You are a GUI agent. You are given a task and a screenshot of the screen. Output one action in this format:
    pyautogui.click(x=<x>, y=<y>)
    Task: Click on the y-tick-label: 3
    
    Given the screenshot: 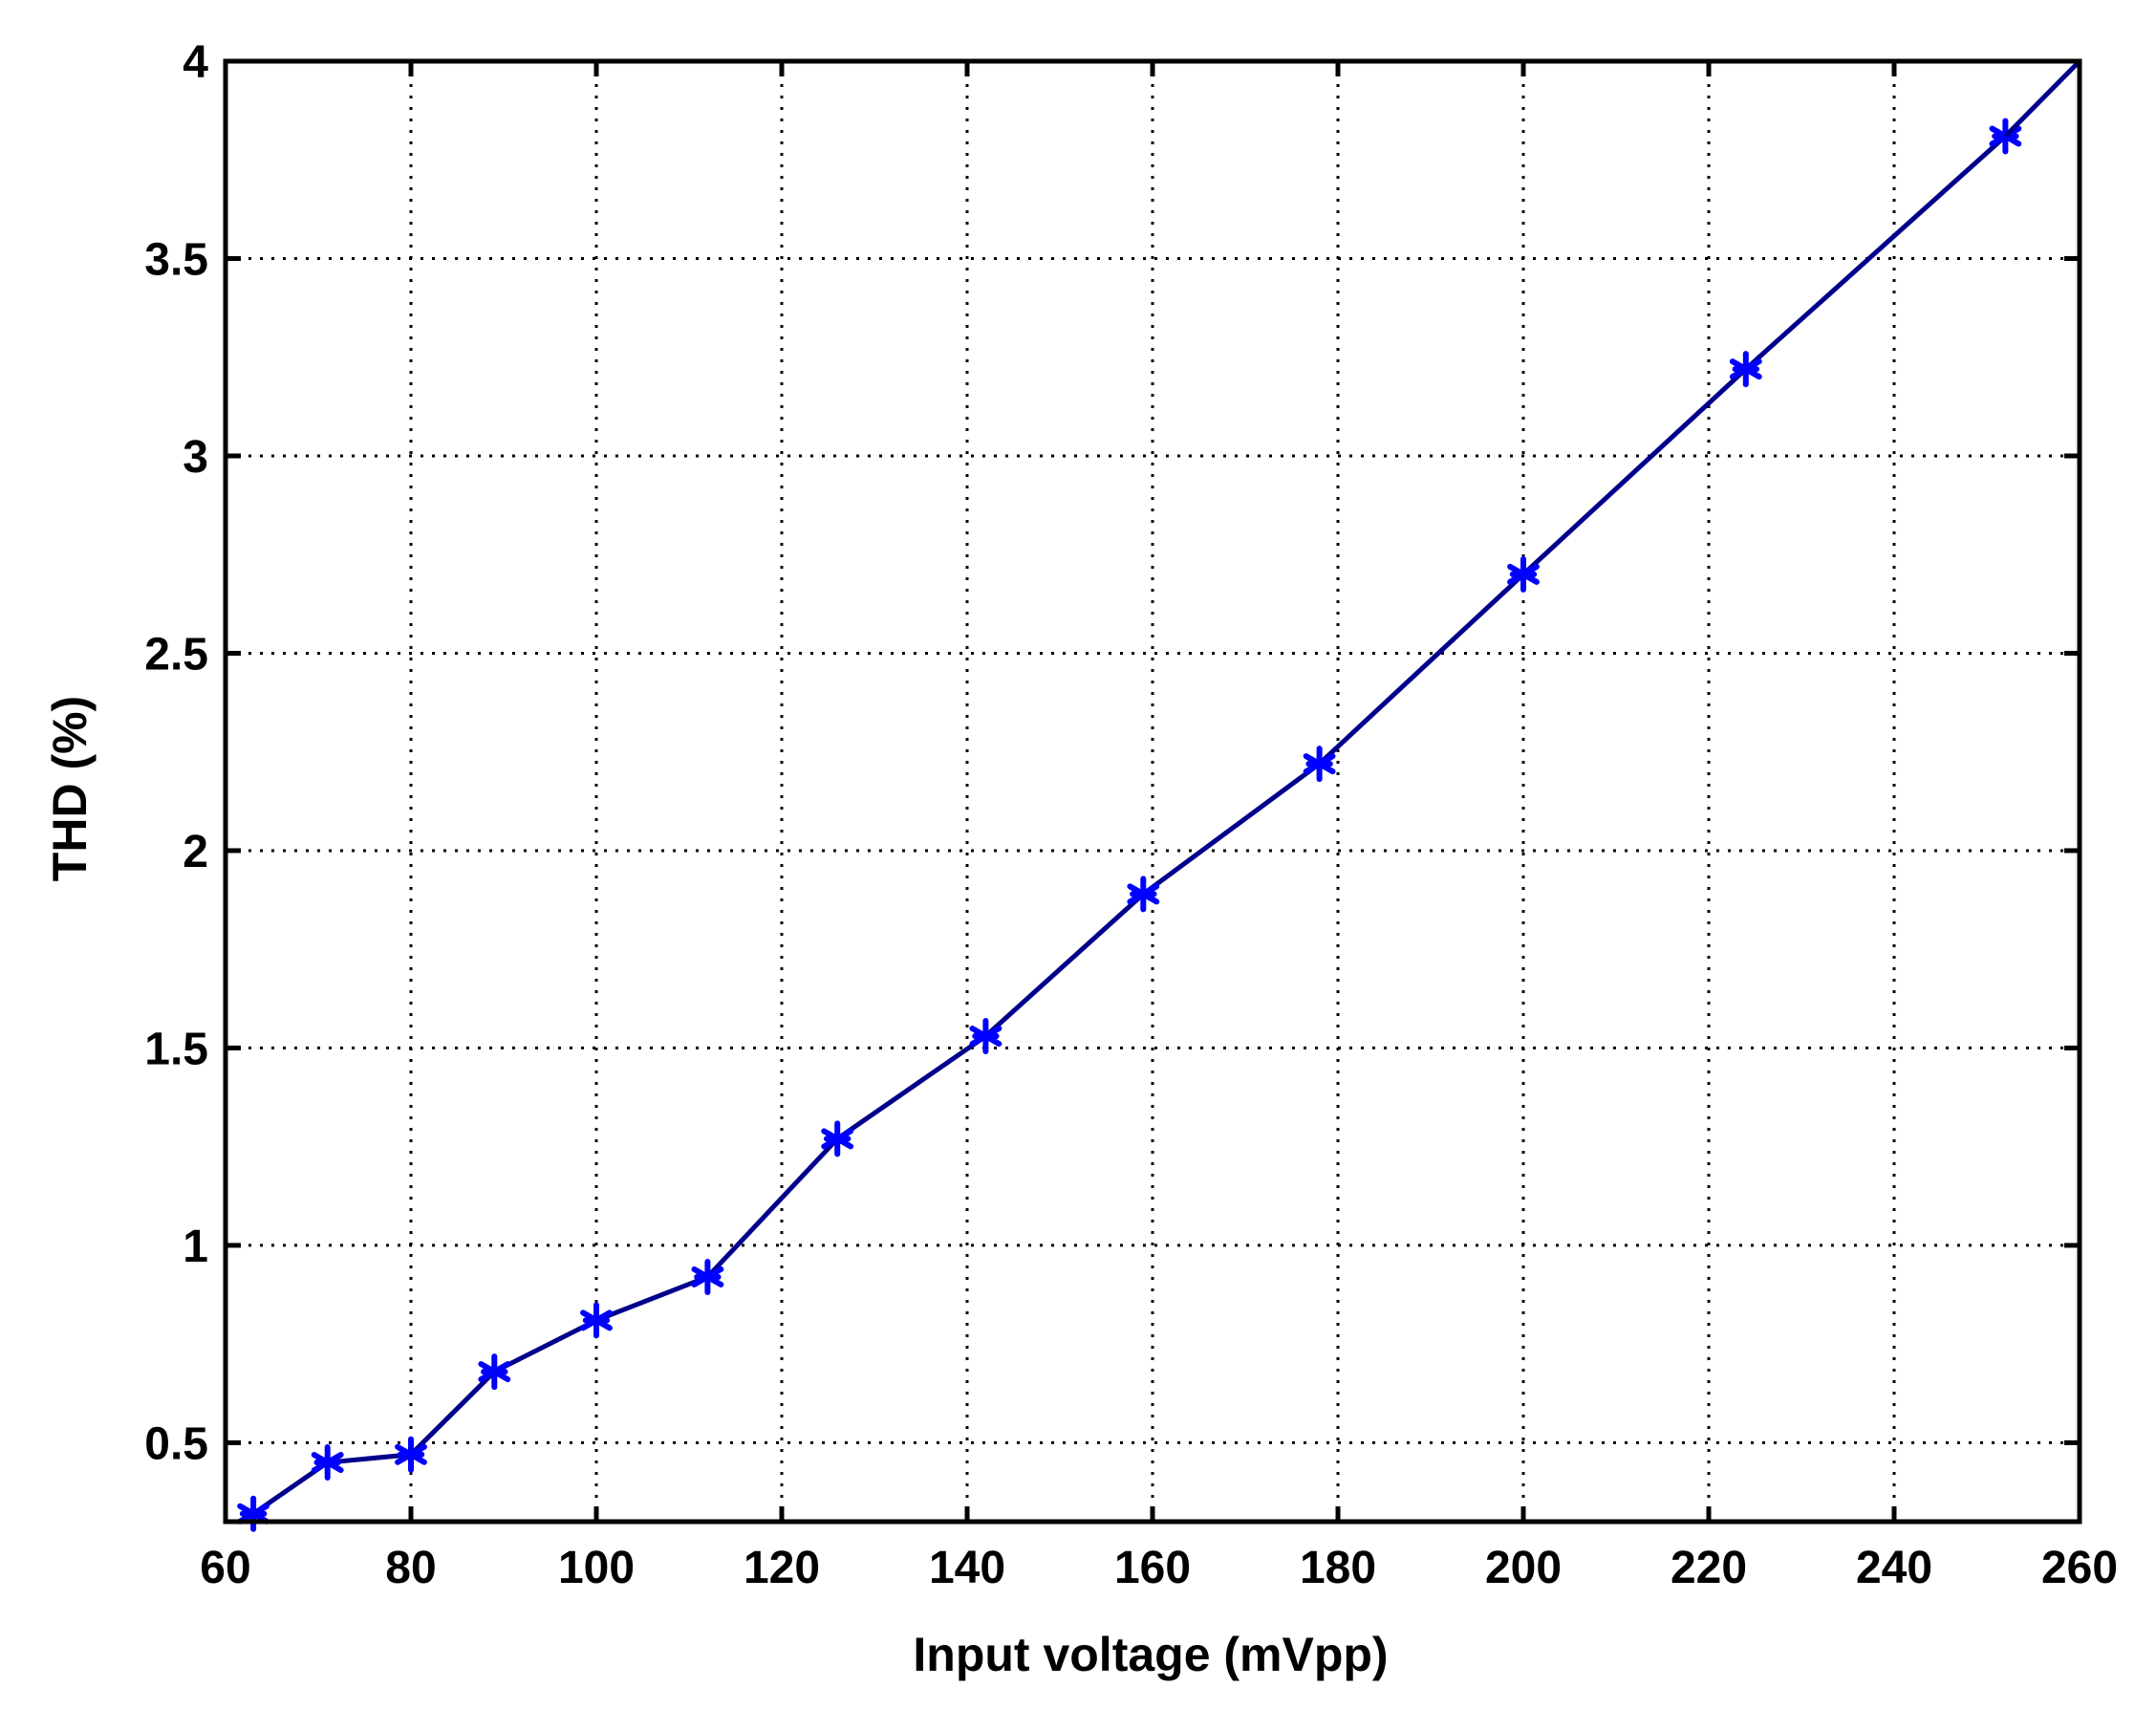 What is the action you would take?
    pyautogui.click(x=195, y=458)
    